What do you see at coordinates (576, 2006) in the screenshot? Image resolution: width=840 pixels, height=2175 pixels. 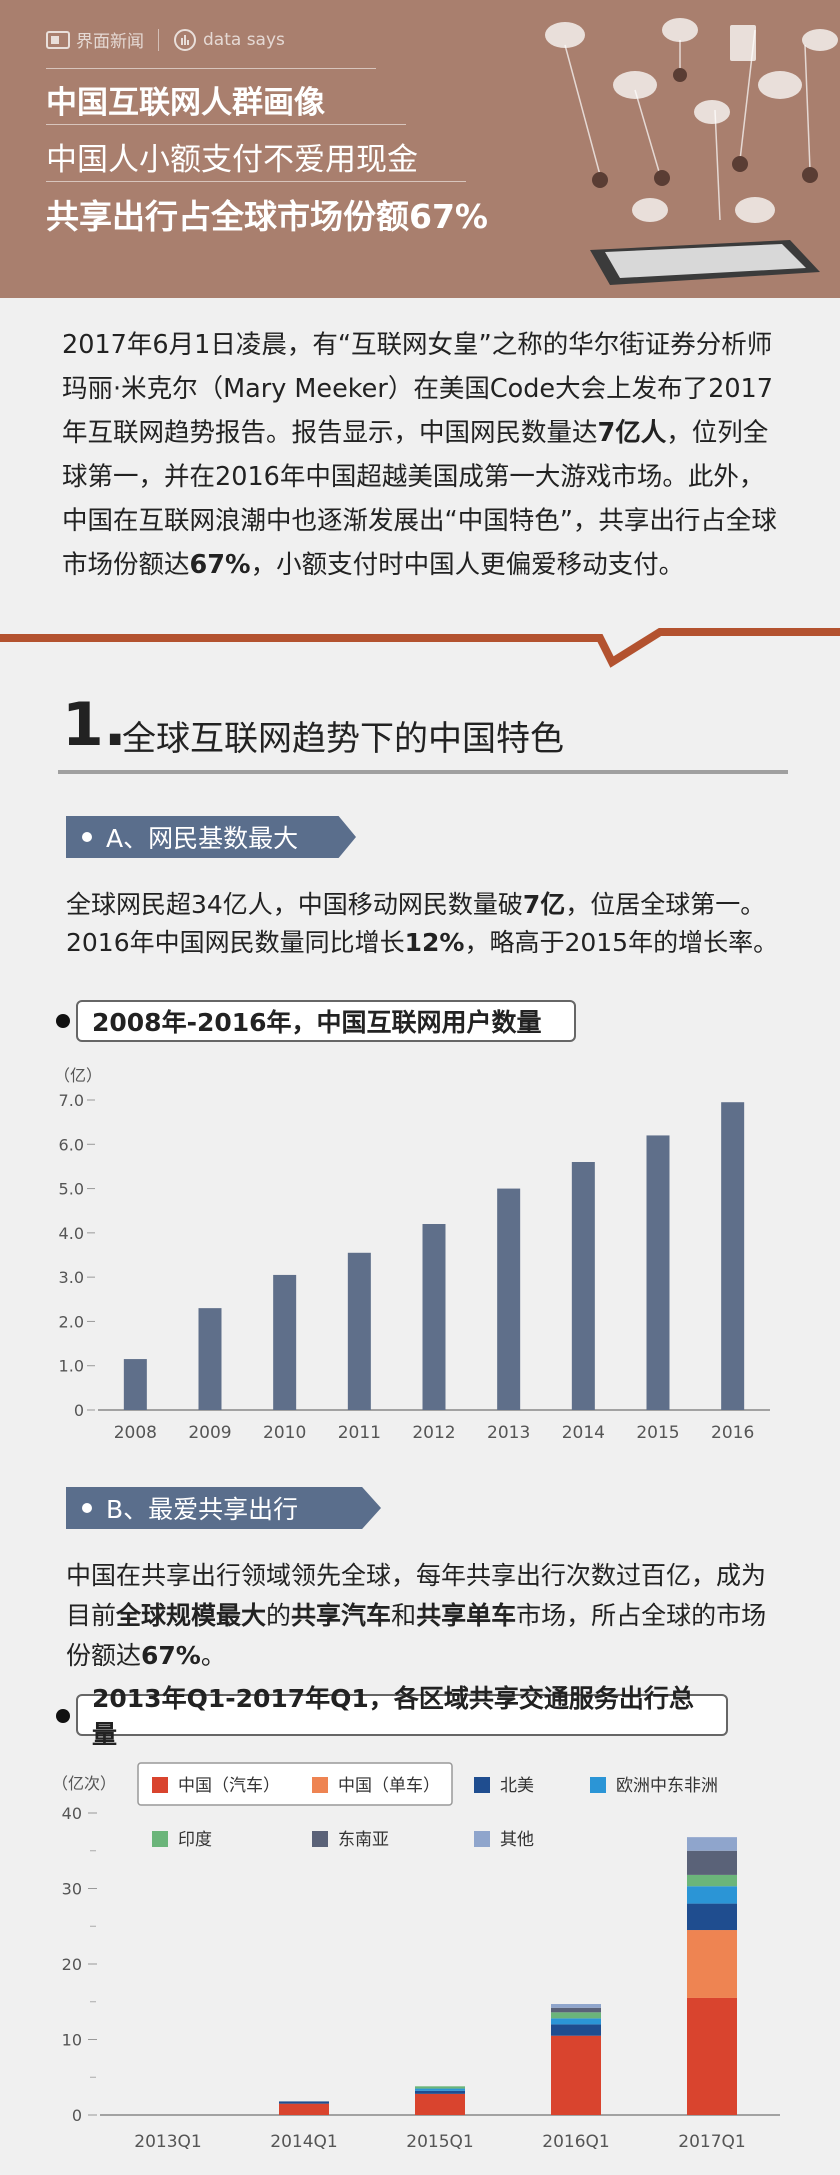 I see `bar-2016Q1-其他` at bounding box center [576, 2006].